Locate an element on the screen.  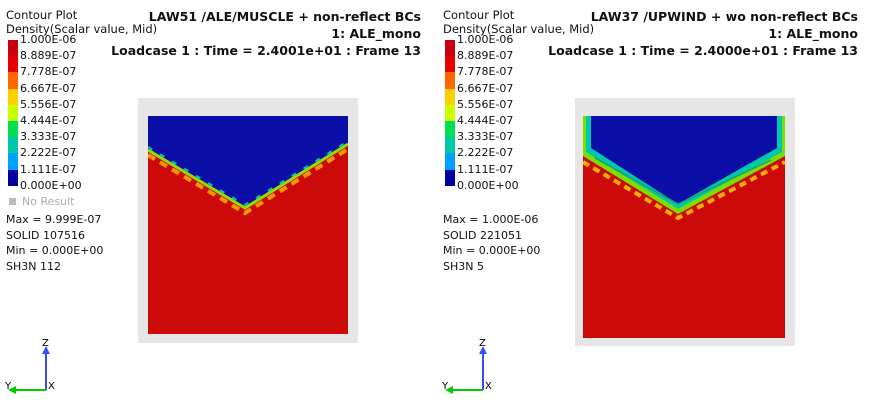
interface-band is located at coordinates (248, 176).